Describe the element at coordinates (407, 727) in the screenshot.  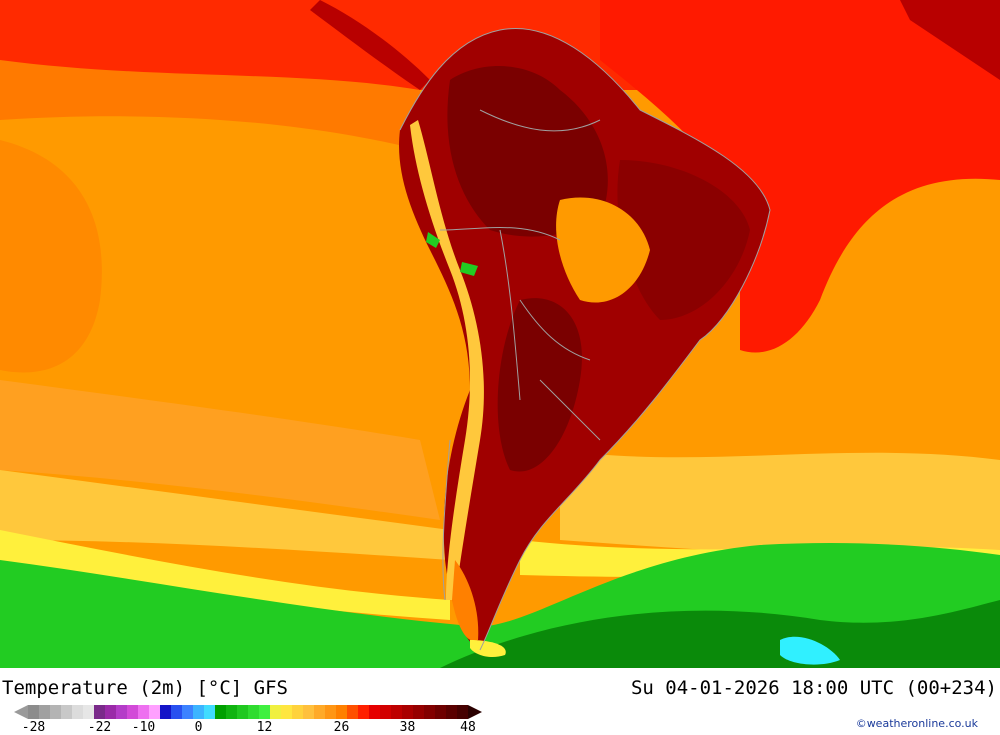
I see `scale-tick-label: 38` at that location.